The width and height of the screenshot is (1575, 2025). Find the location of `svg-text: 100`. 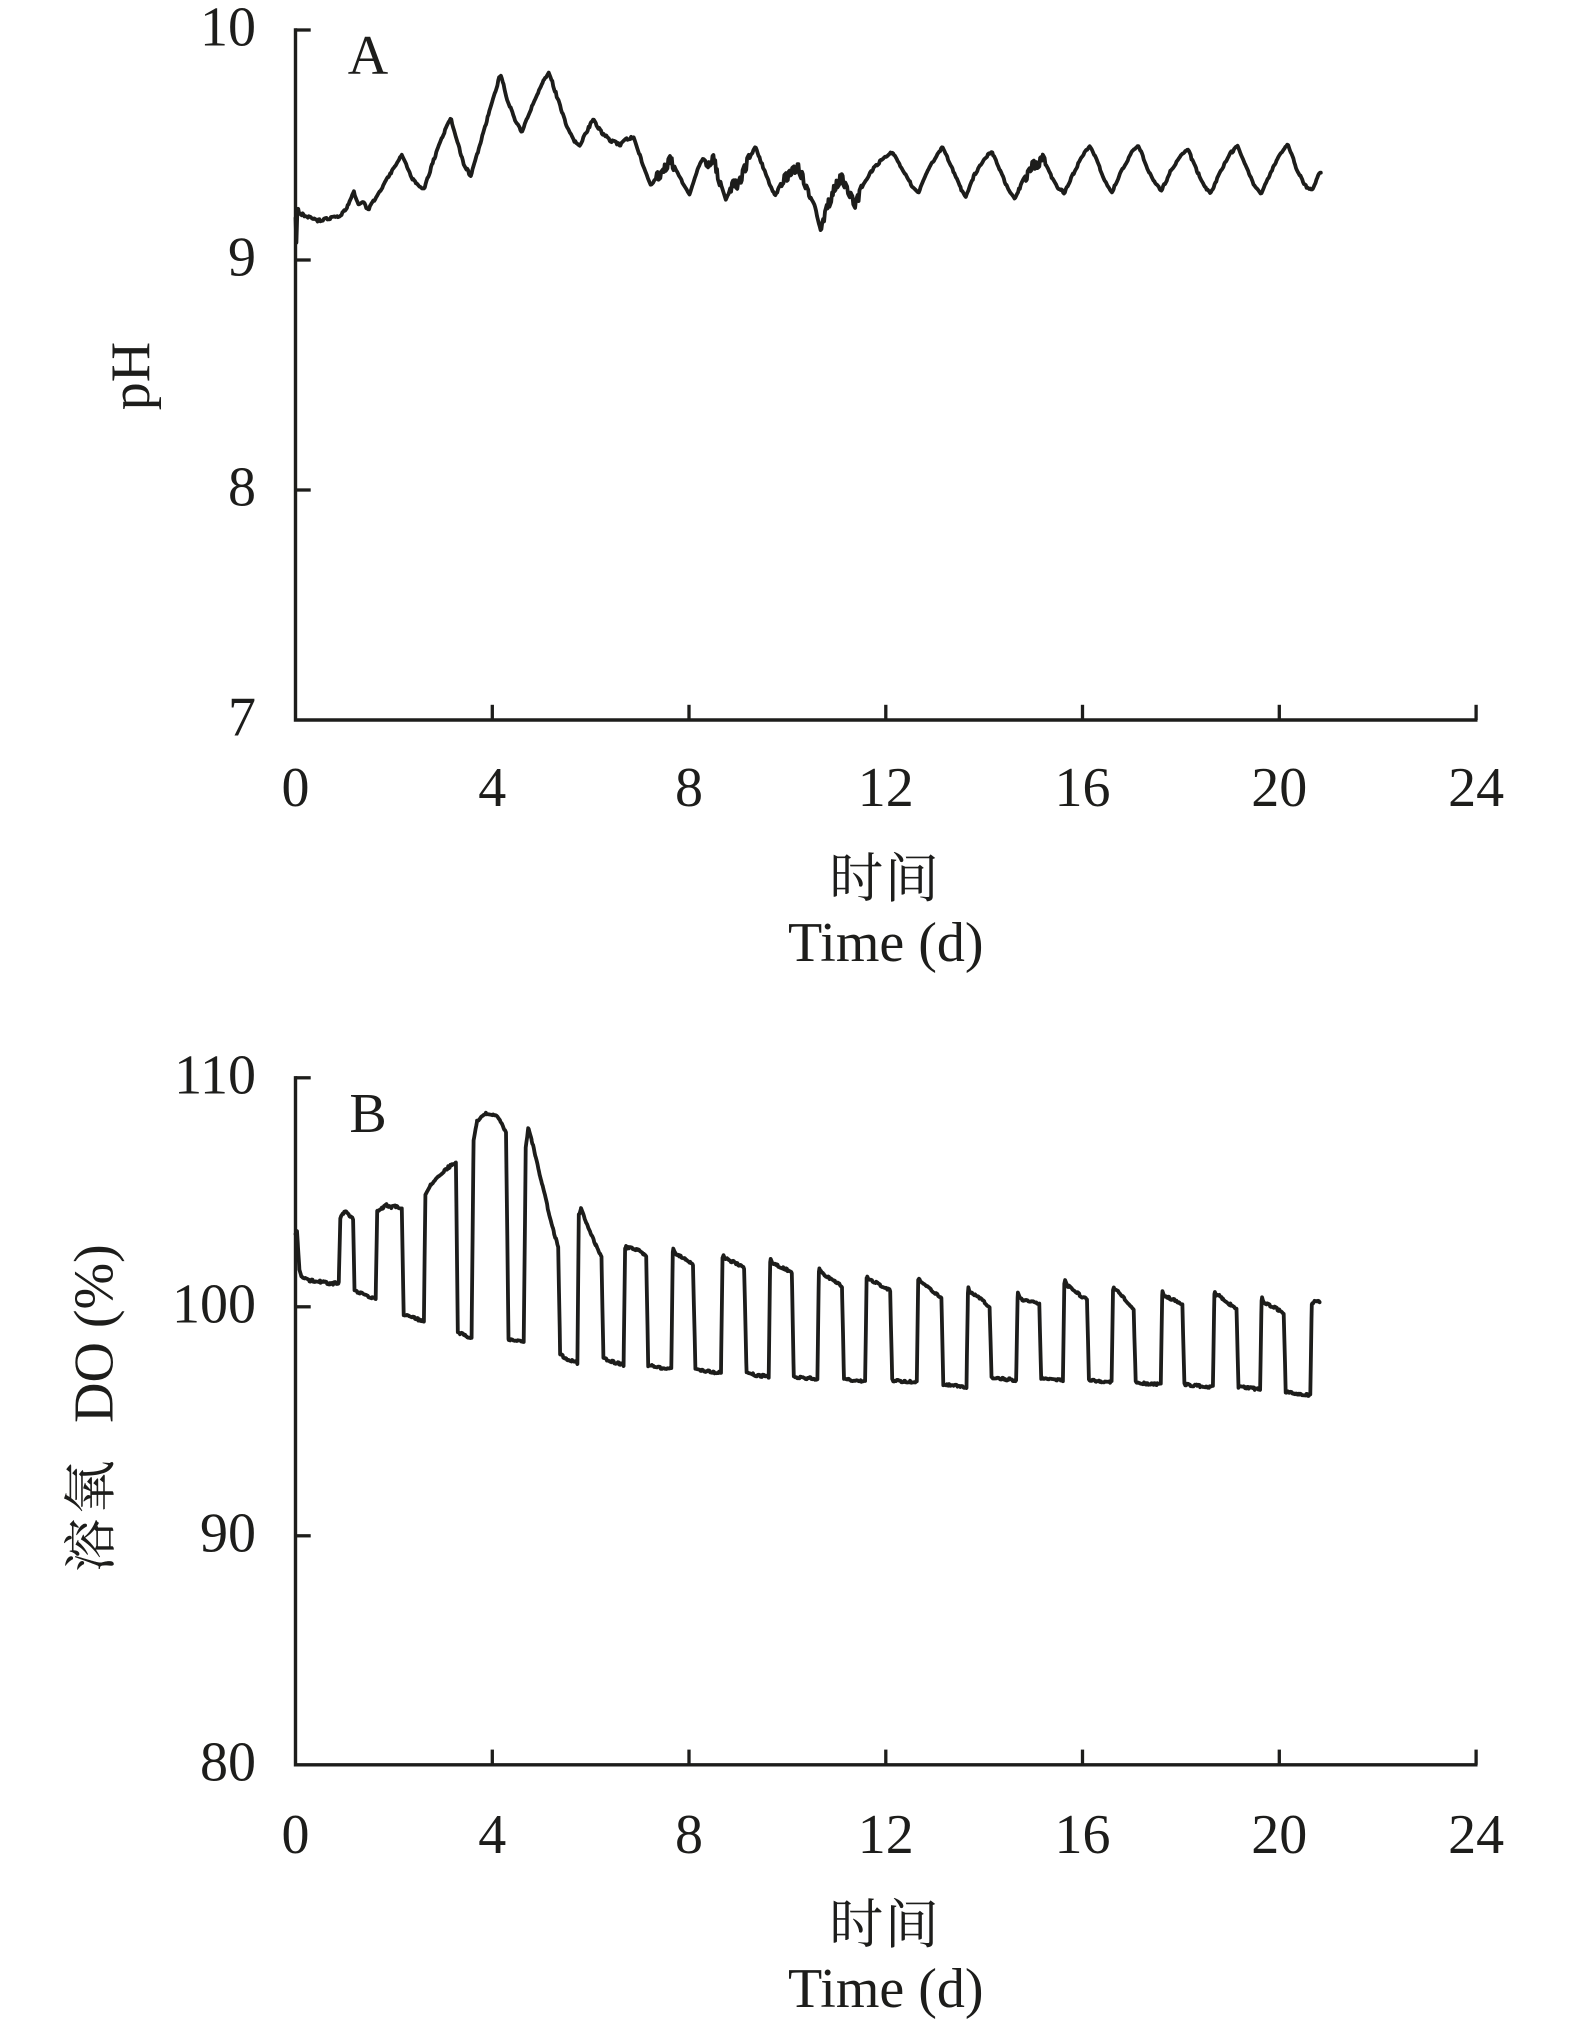

svg-text: 100 is located at coordinates (214, 1304).